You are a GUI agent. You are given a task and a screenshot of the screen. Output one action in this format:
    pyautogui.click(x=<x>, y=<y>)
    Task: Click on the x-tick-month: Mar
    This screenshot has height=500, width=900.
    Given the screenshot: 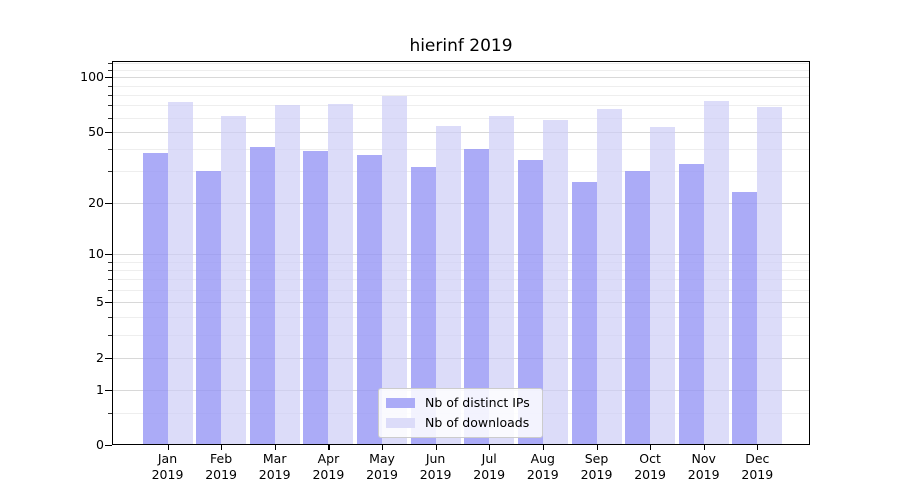 What is the action you would take?
    pyautogui.click(x=274, y=458)
    